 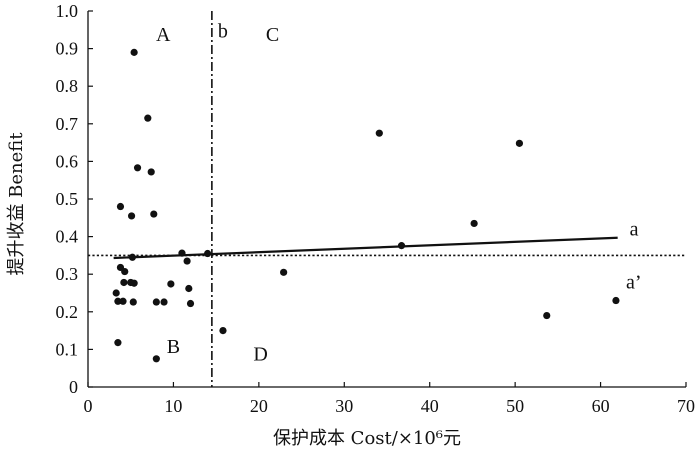 I want to click on x-tick-label: 30, so click(x=344, y=406).